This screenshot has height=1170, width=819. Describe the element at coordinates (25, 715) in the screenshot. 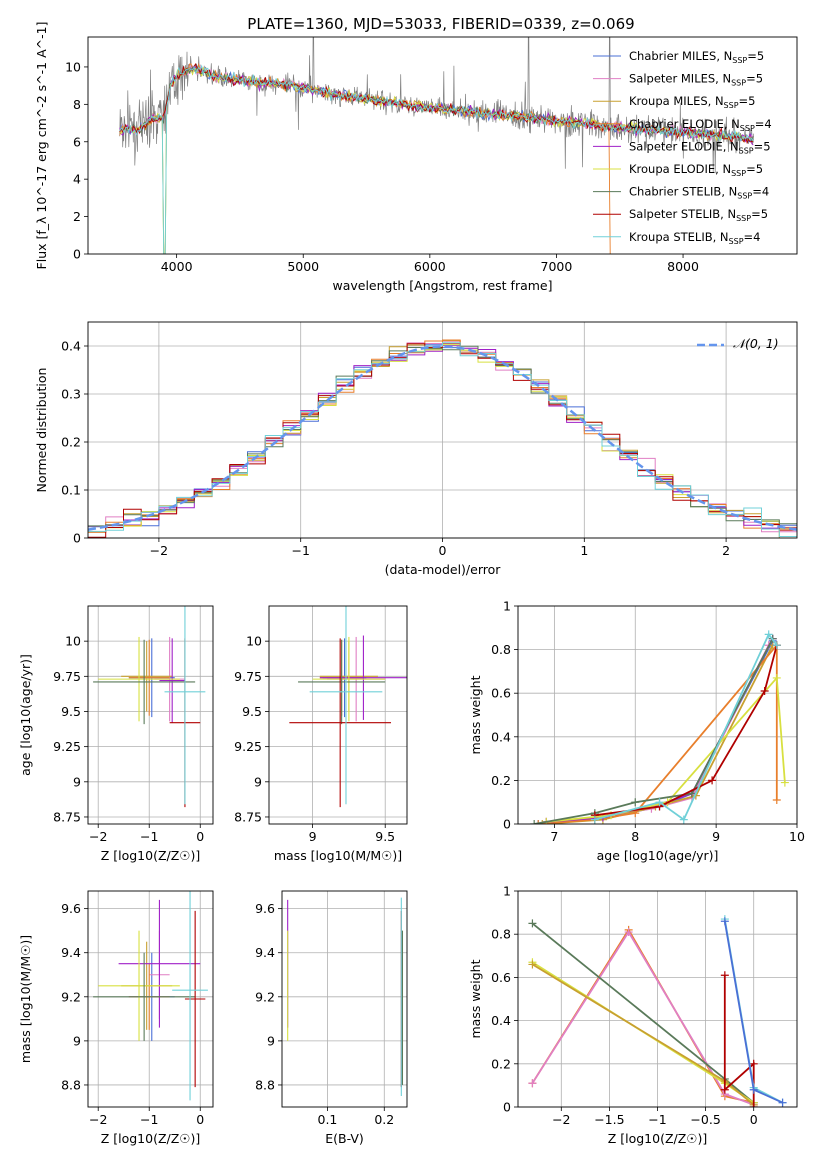

I see `y-axis-label: age [log10(age/yr)]` at that location.